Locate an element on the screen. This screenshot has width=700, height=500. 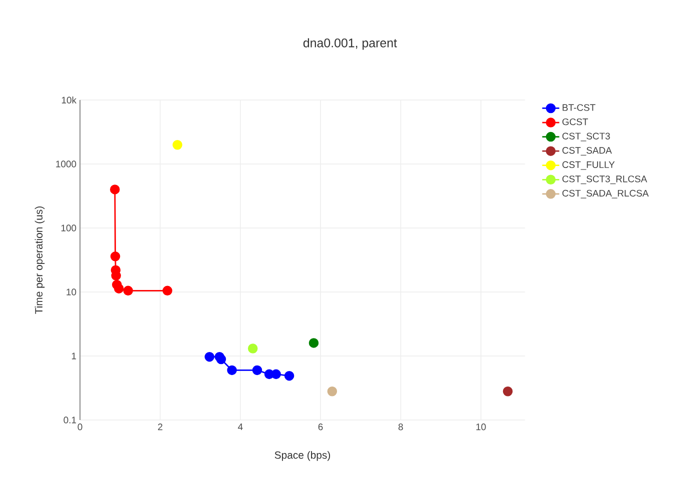
x-tick-label: 6 is located at coordinates (320, 427).